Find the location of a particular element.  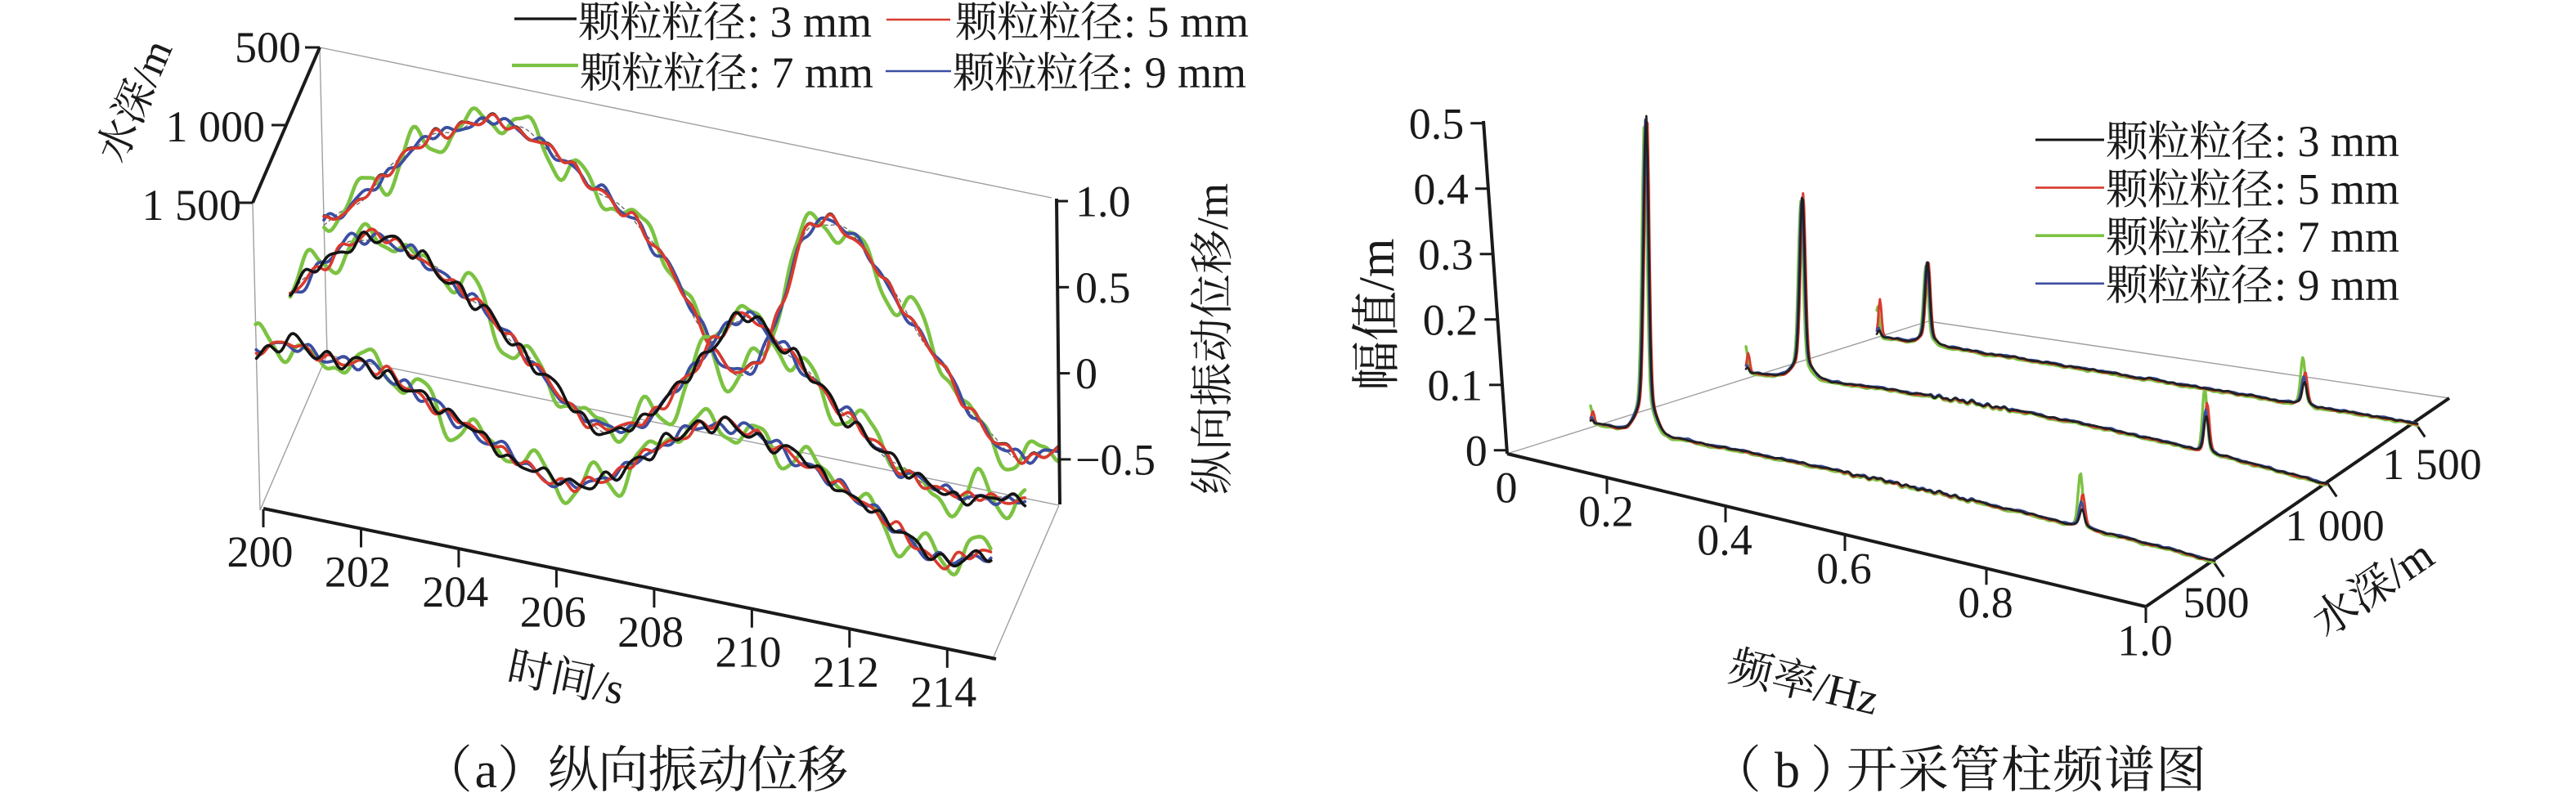

svg-text: 206 is located at coordinates (553, 612).